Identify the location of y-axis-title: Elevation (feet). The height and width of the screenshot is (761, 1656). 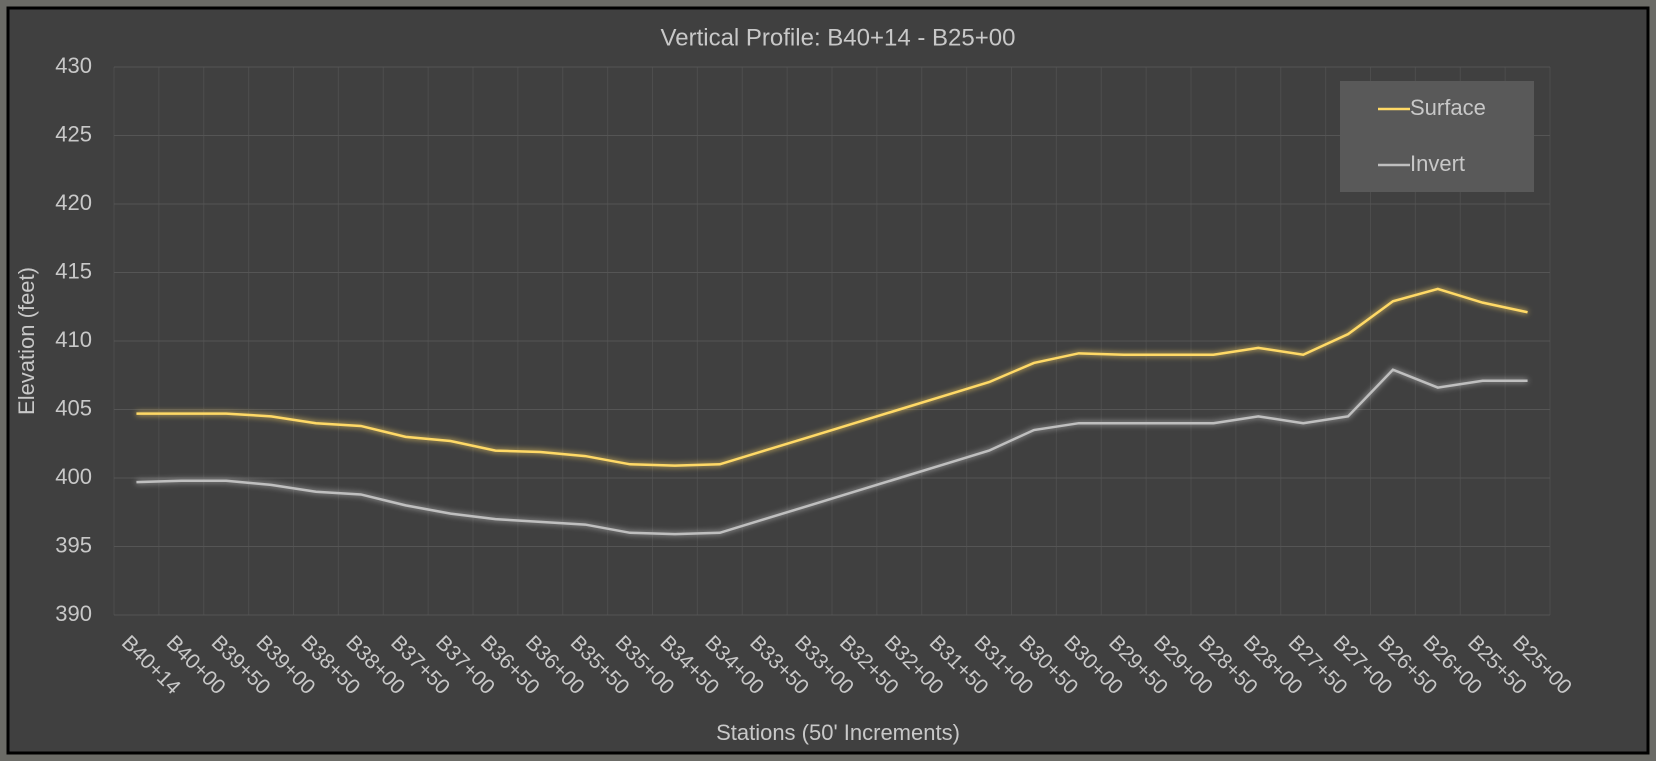
(26, 341).